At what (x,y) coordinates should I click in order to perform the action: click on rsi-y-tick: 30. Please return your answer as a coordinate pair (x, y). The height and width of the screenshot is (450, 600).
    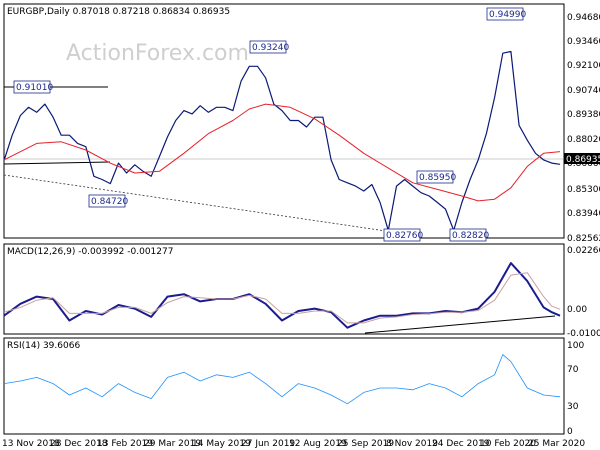
    Looking at the image, I should click on (573, 407).